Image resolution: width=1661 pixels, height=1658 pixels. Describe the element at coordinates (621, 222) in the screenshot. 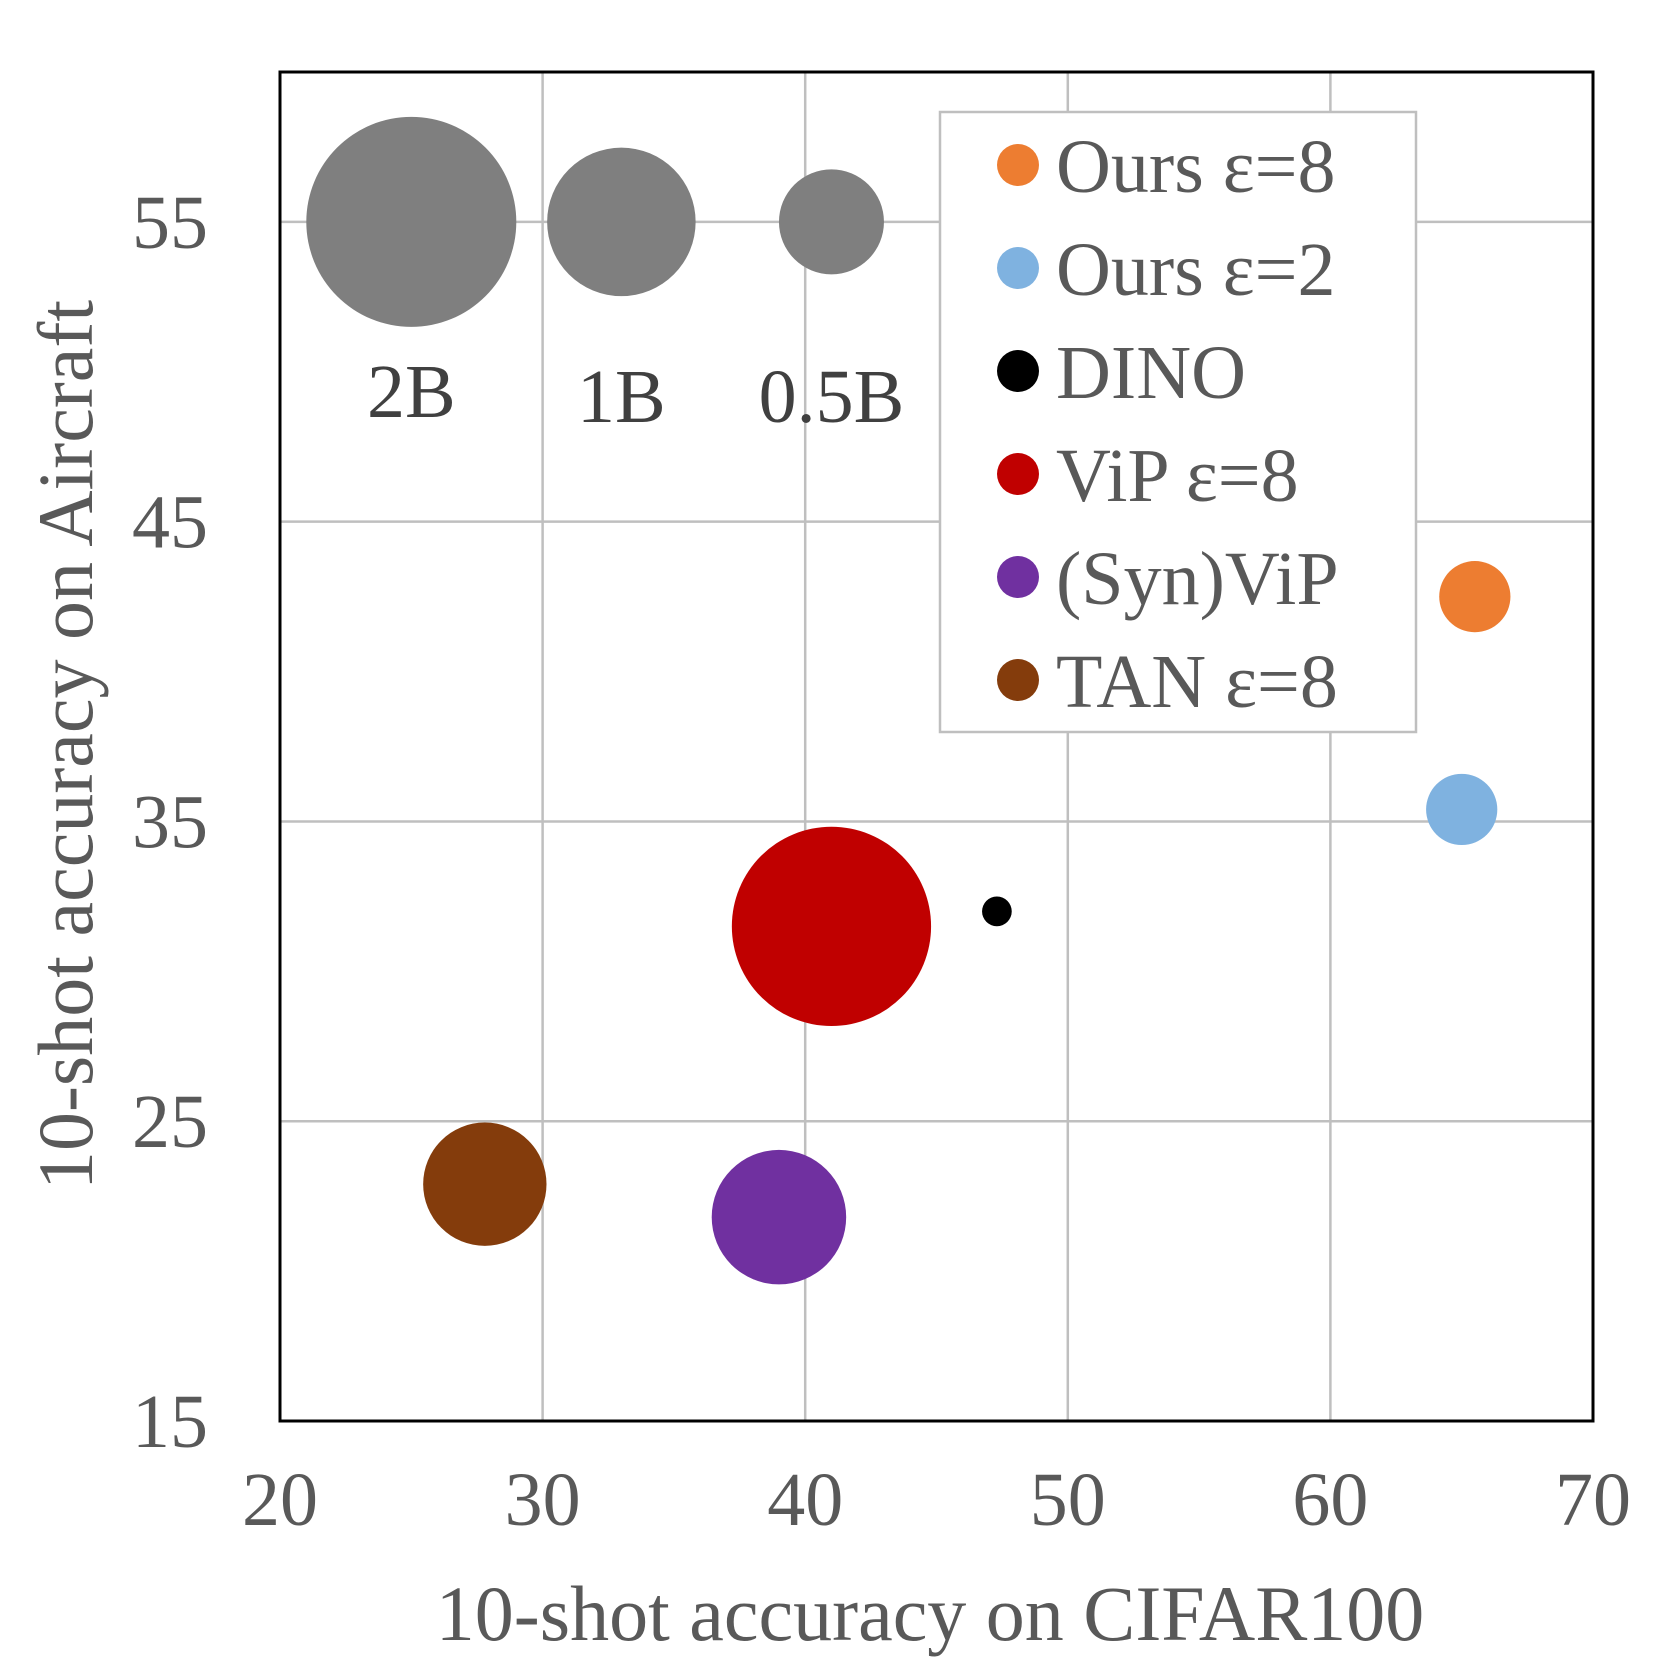

I see `size-reference-bubble-1B` at that location.